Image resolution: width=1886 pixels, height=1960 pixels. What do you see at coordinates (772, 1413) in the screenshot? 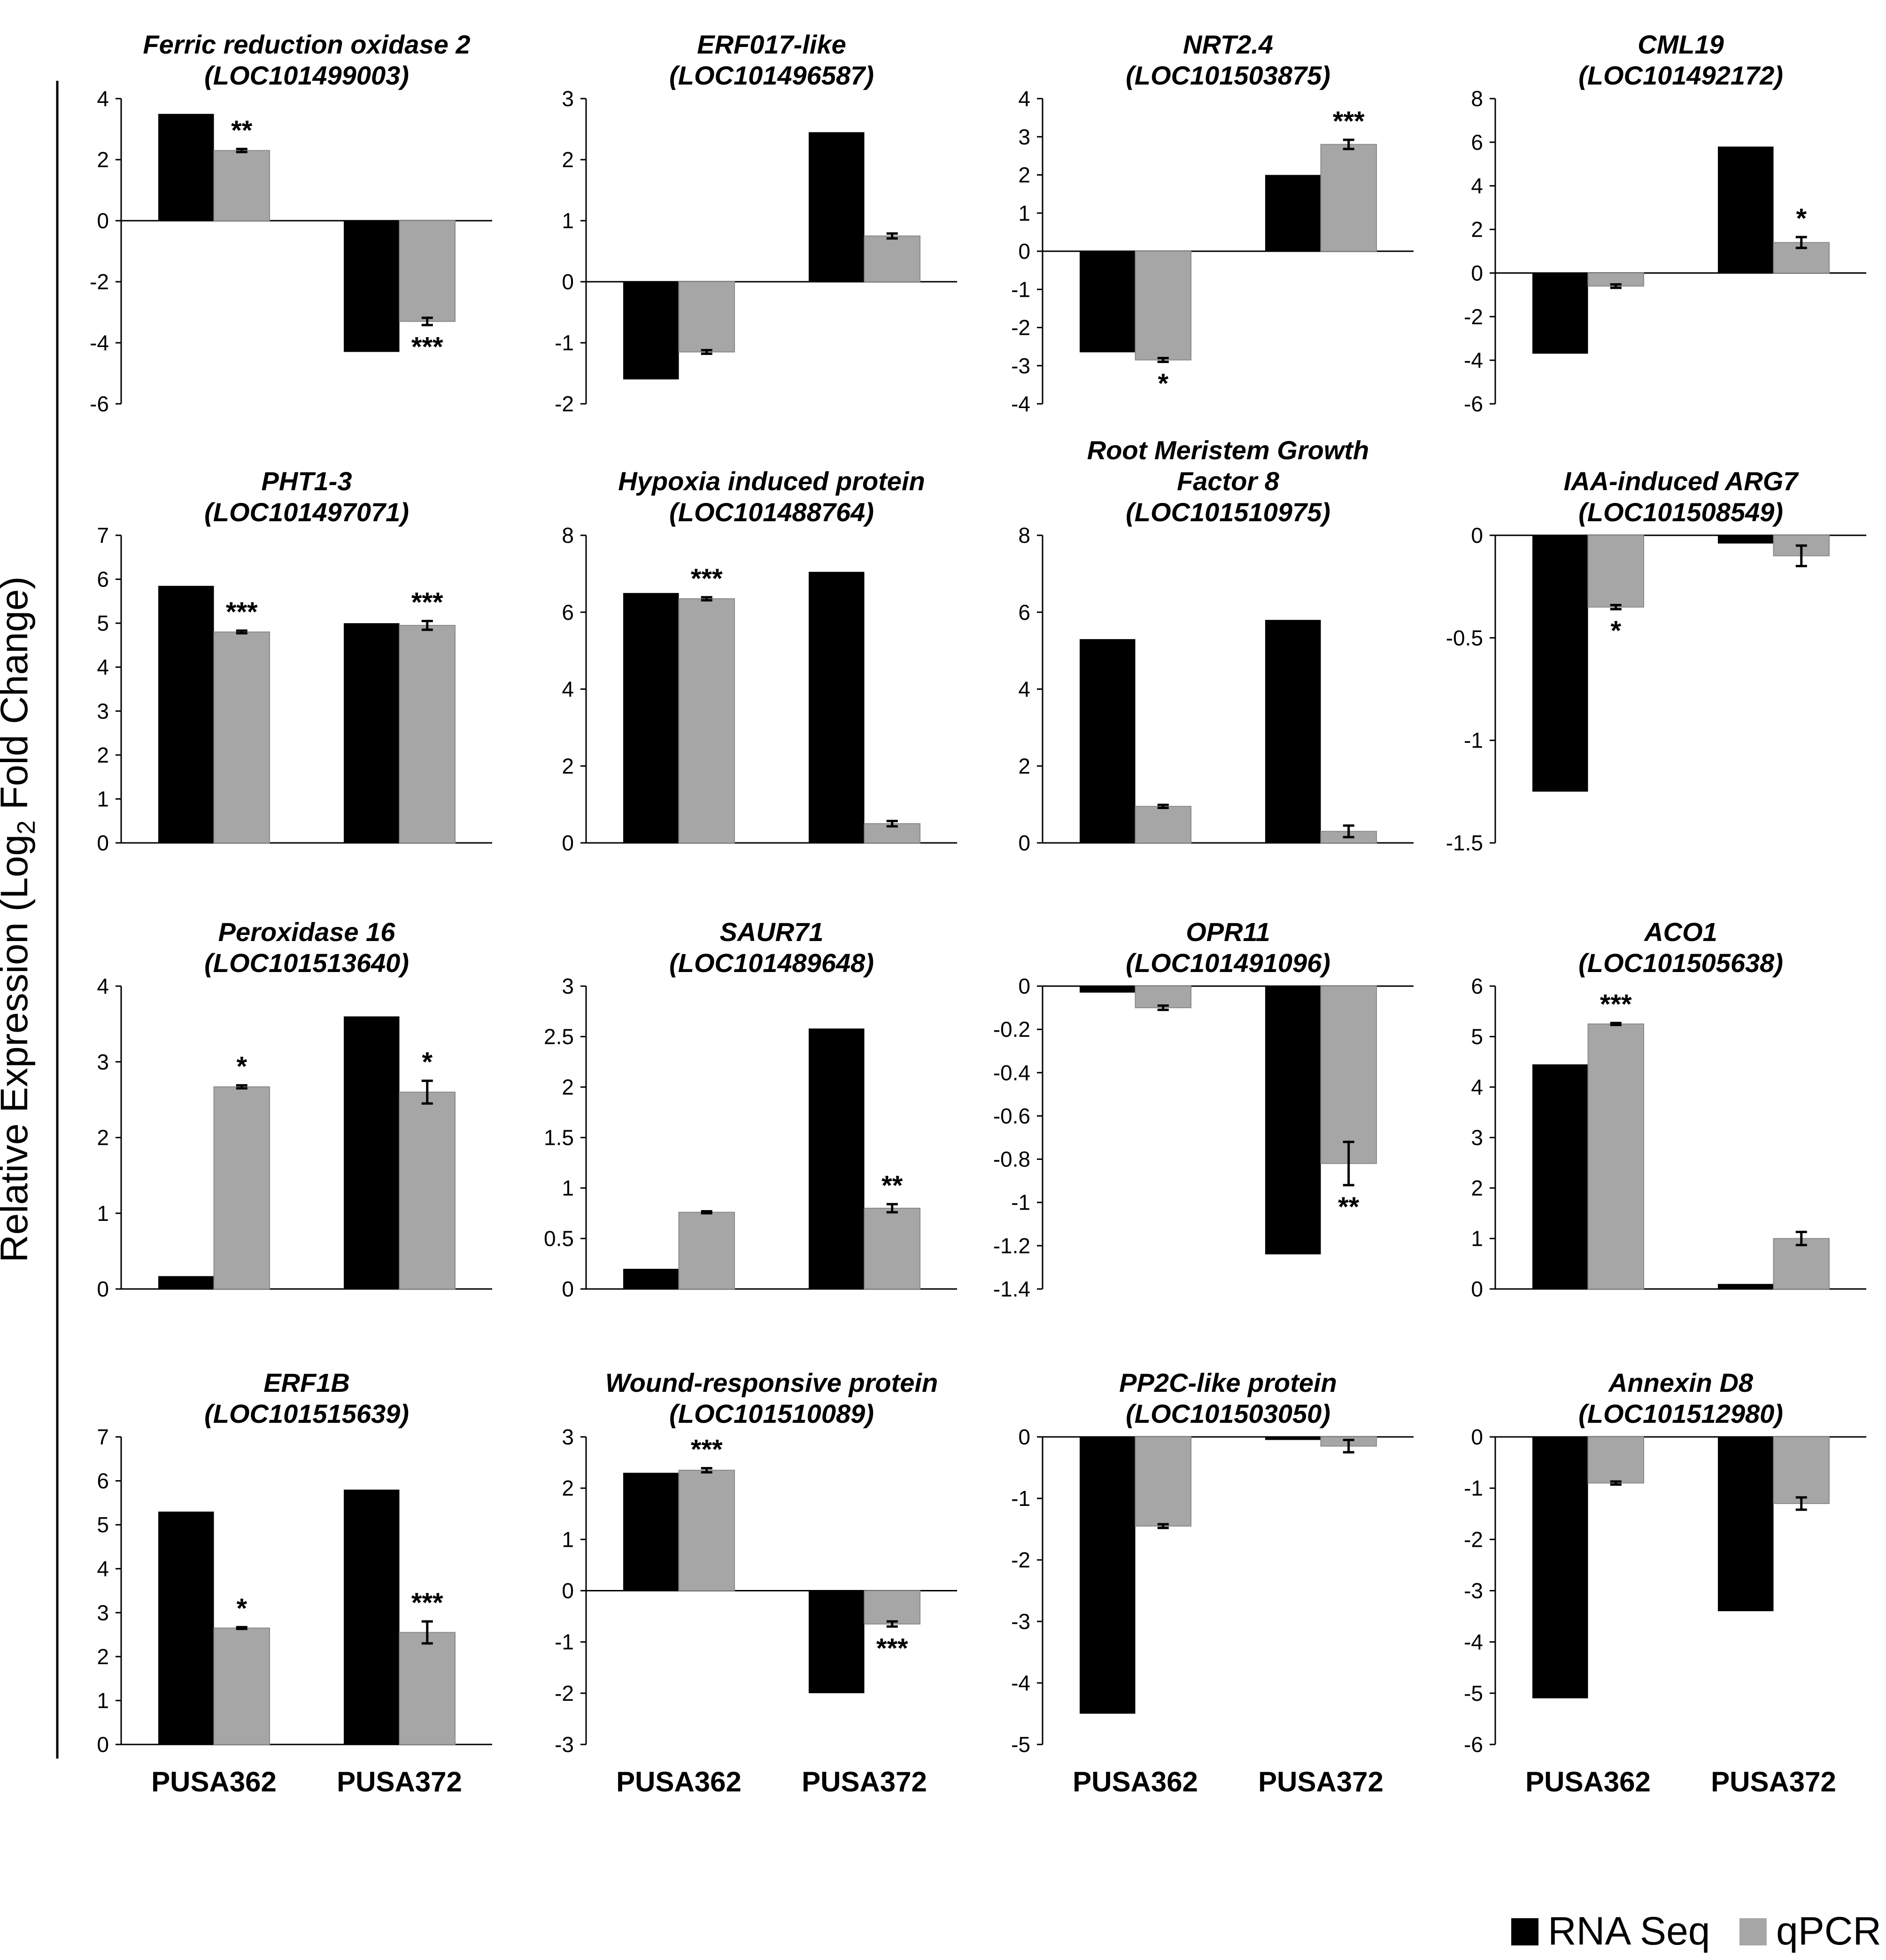
I see `panel-title-line: (LOC101510089)` at bounding box center [772, 1413].